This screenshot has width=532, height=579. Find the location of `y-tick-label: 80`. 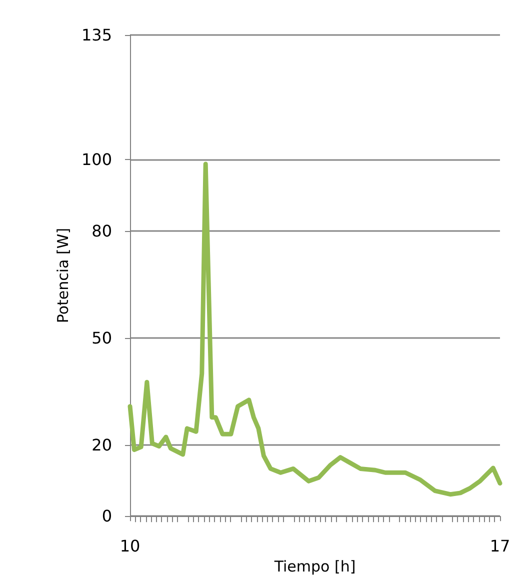

y-tick-label: 80 is located at coordinates (102, 231).